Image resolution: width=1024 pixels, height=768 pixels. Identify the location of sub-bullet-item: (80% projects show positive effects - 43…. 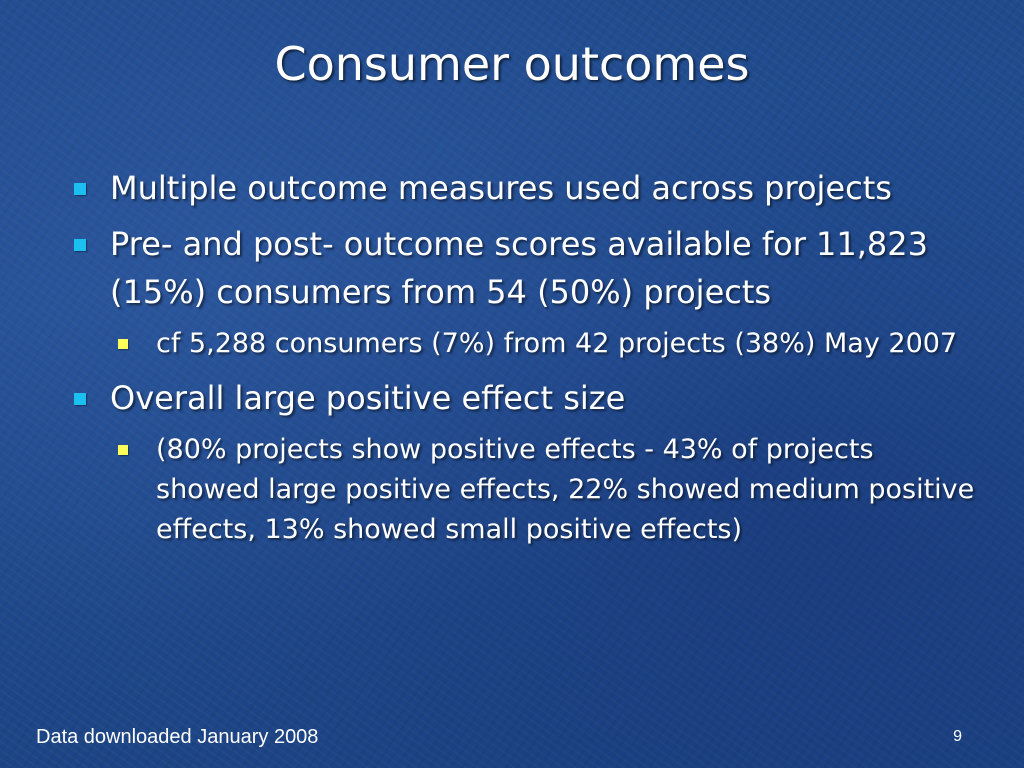
(525, 490).